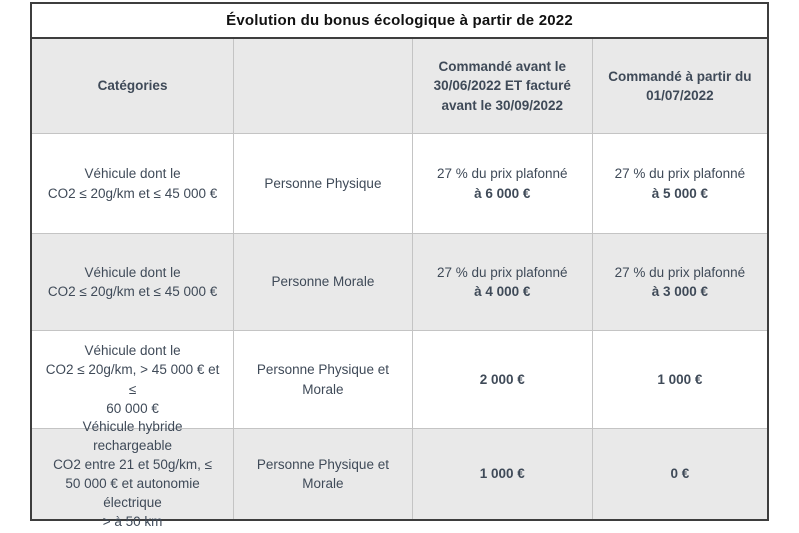 The image size is (799, 533). Describe the element at coordinates (323, 282) in the screenshot. I see `person-cell: Personne Morale` at that location.